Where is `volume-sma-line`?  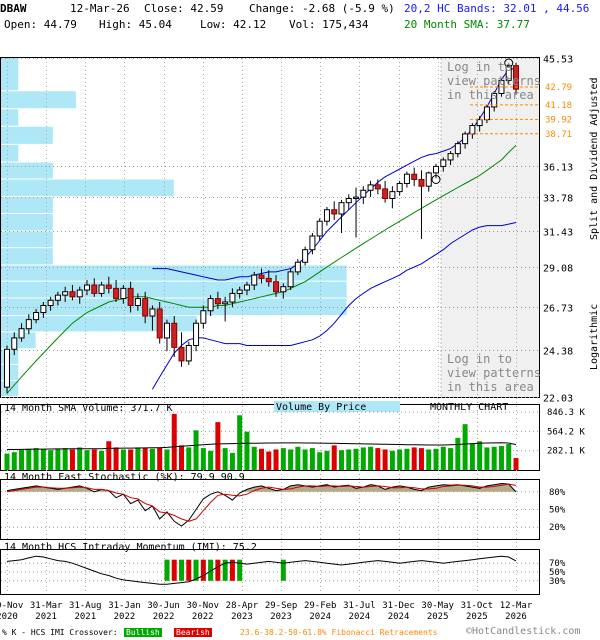 volume-sma-line is located at coordinates (262, 446).